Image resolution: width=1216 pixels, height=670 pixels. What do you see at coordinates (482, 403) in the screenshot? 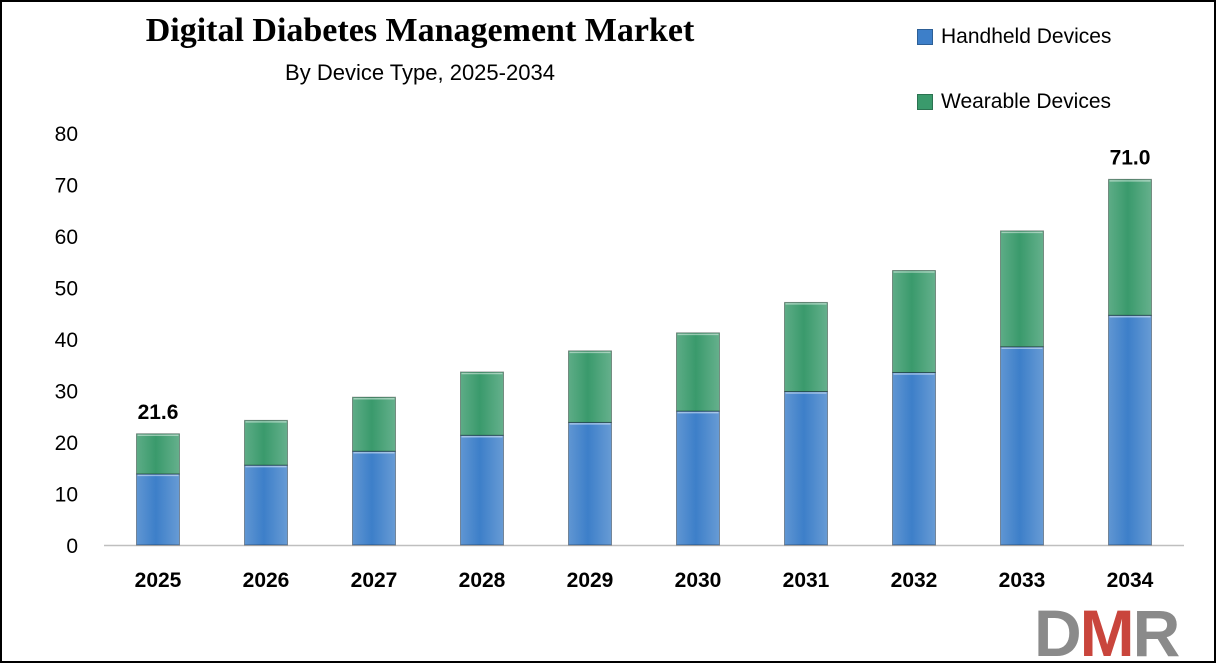
I see `bar-wearable-2028` at bounding box center [482, 403].